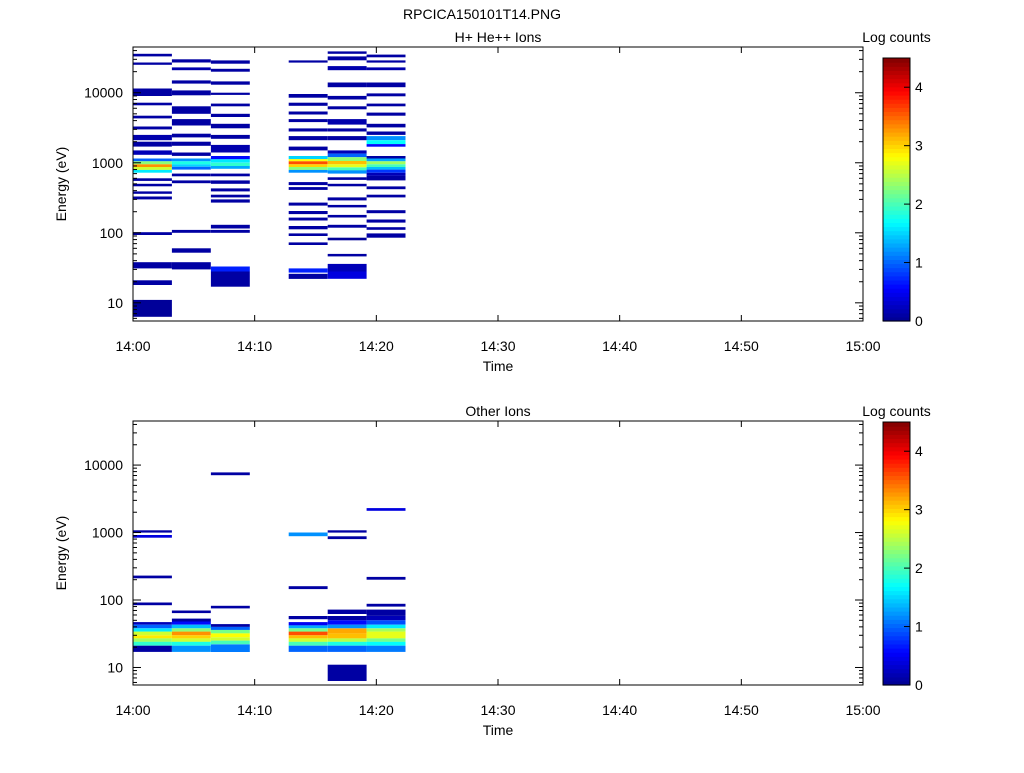 Image resolution: width=1024 pixels, height=773 pixels. Describe the element at coordinates (498, 366) in the screenshot. I see `x-axis-label: Time` at that location.